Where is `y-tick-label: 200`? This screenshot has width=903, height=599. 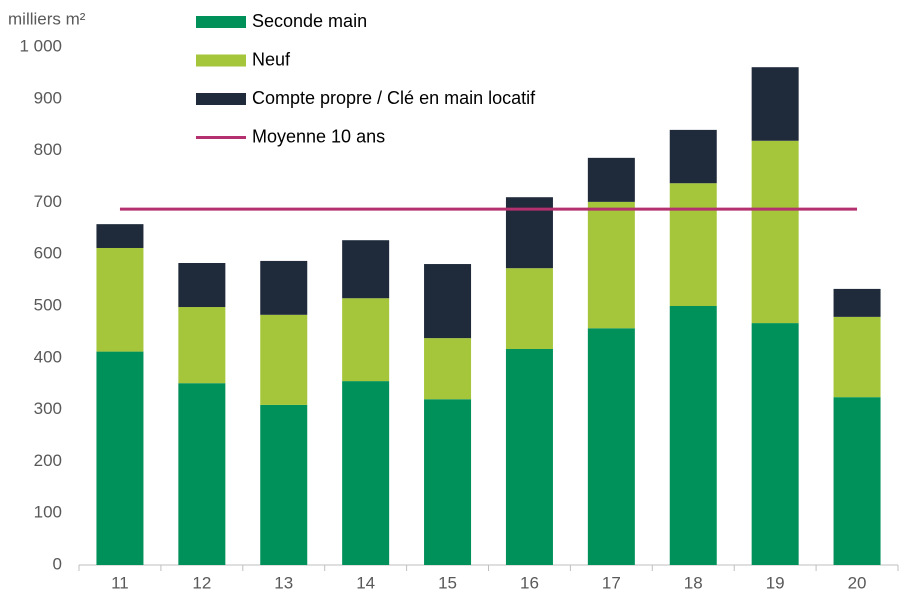
y-tick-label: 200 is located at coordinates (48, 460).